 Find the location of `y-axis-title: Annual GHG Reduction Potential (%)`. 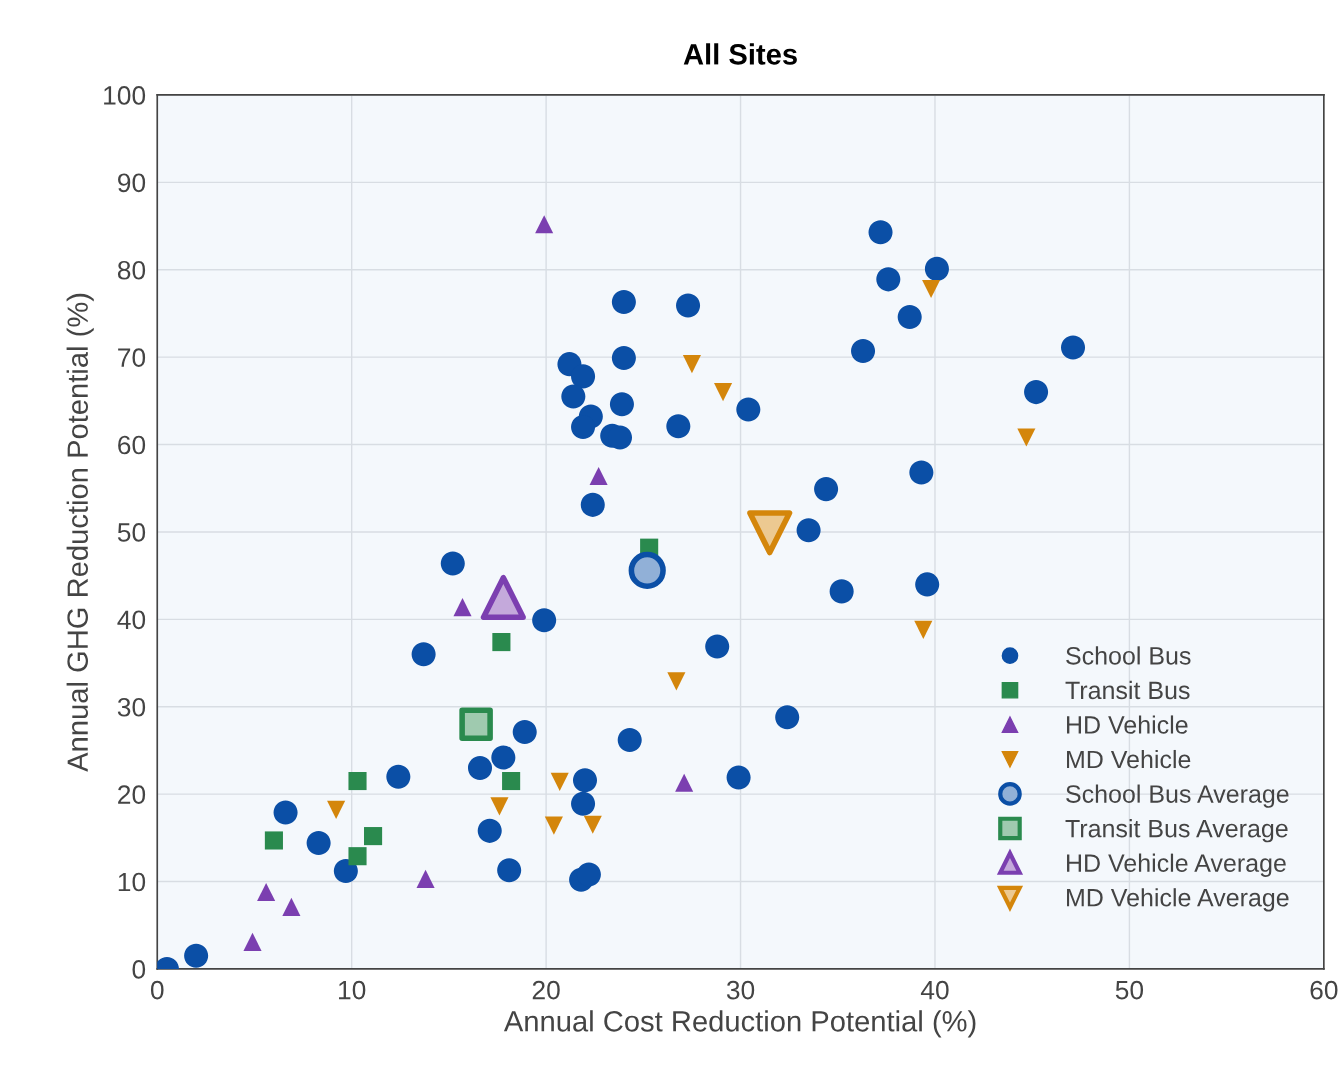

y-axis-title: Annual GHG Reduction Potential (%) is located at coordinates (80, 532).